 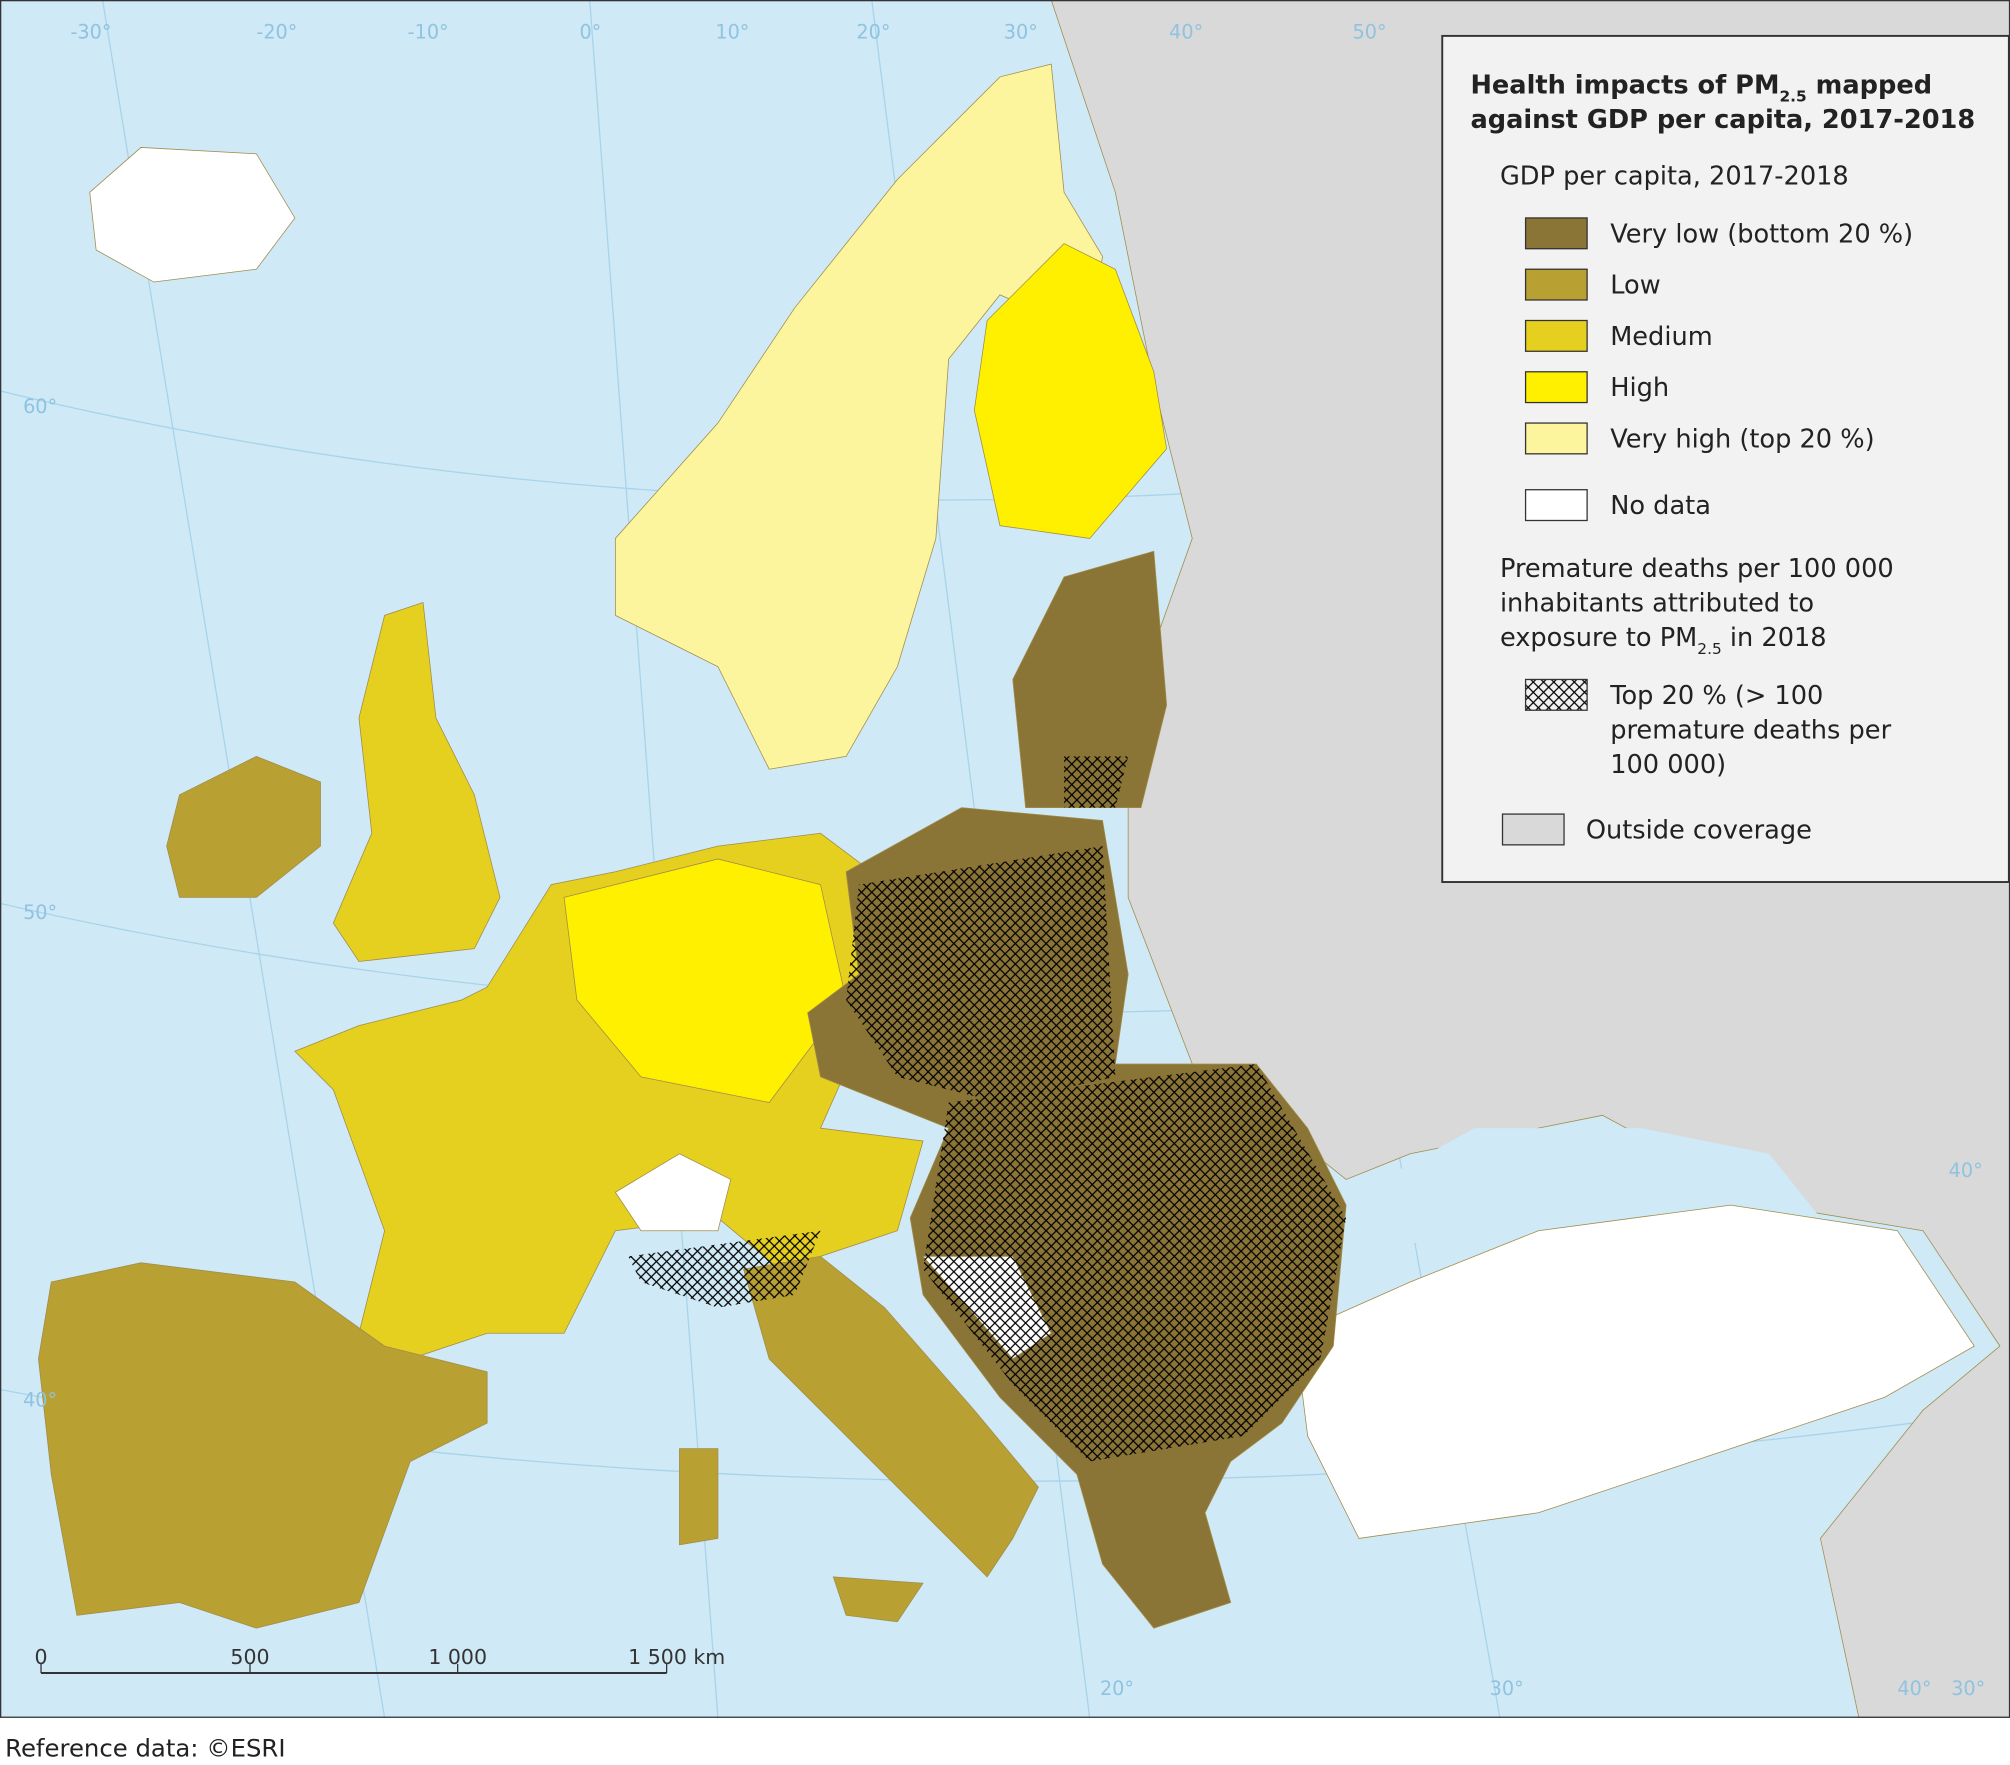 What do you see at coordinates (91, 31) in the screenshot?
I see `graticule-label: -30°` at bounding box center [91, 31].